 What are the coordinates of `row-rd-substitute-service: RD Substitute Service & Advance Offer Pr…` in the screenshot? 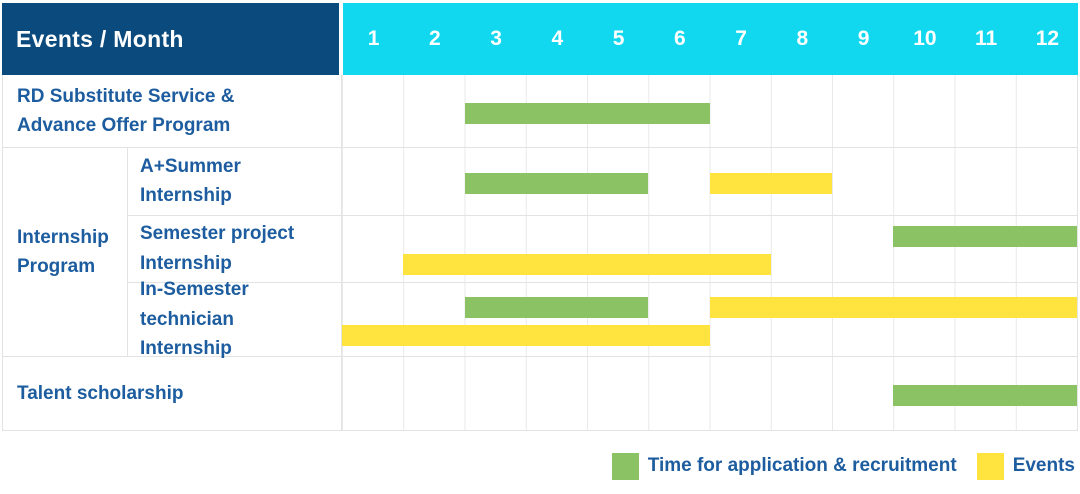 It's located at (540, 111).